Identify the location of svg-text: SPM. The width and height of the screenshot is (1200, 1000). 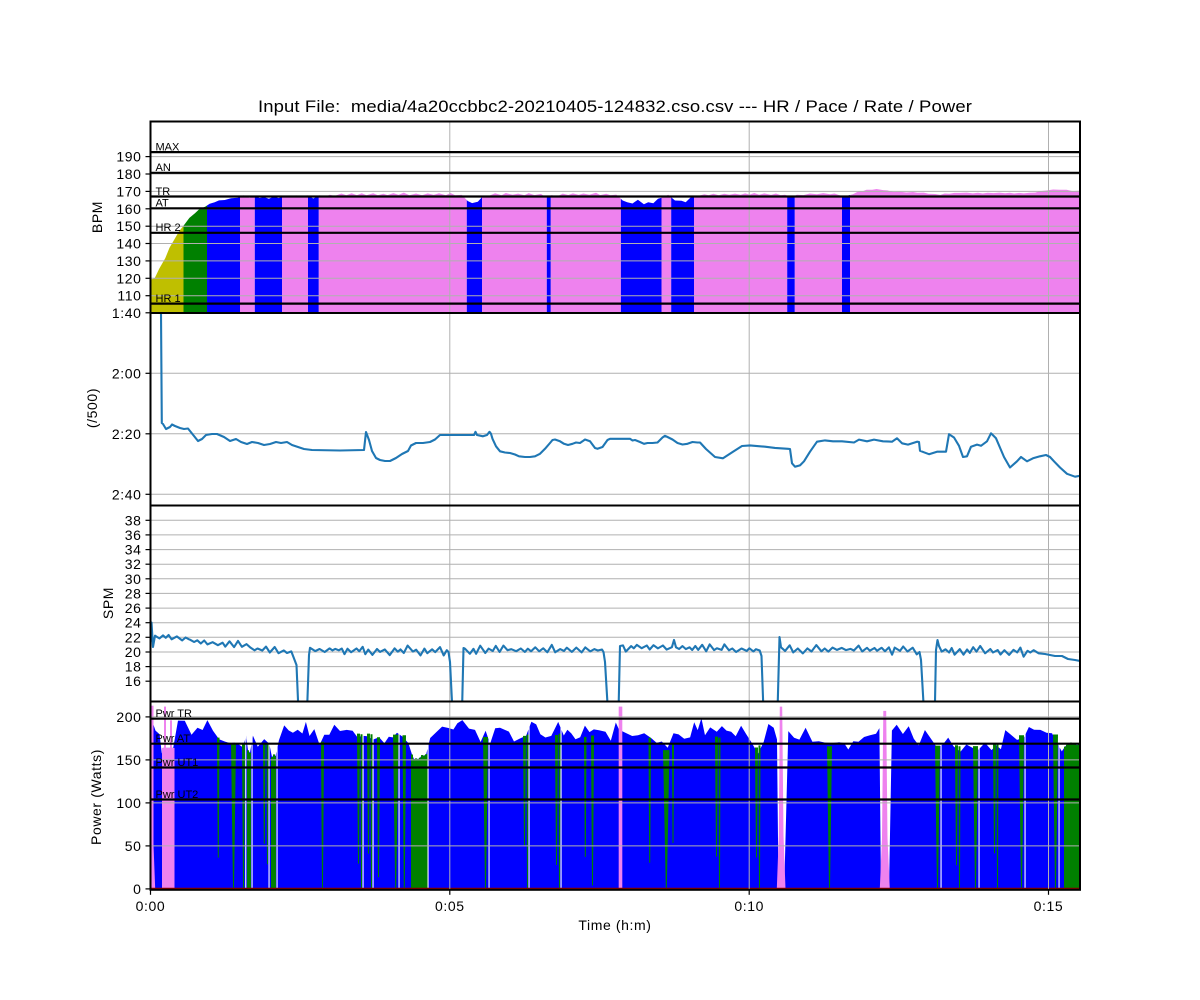
(108, 603).